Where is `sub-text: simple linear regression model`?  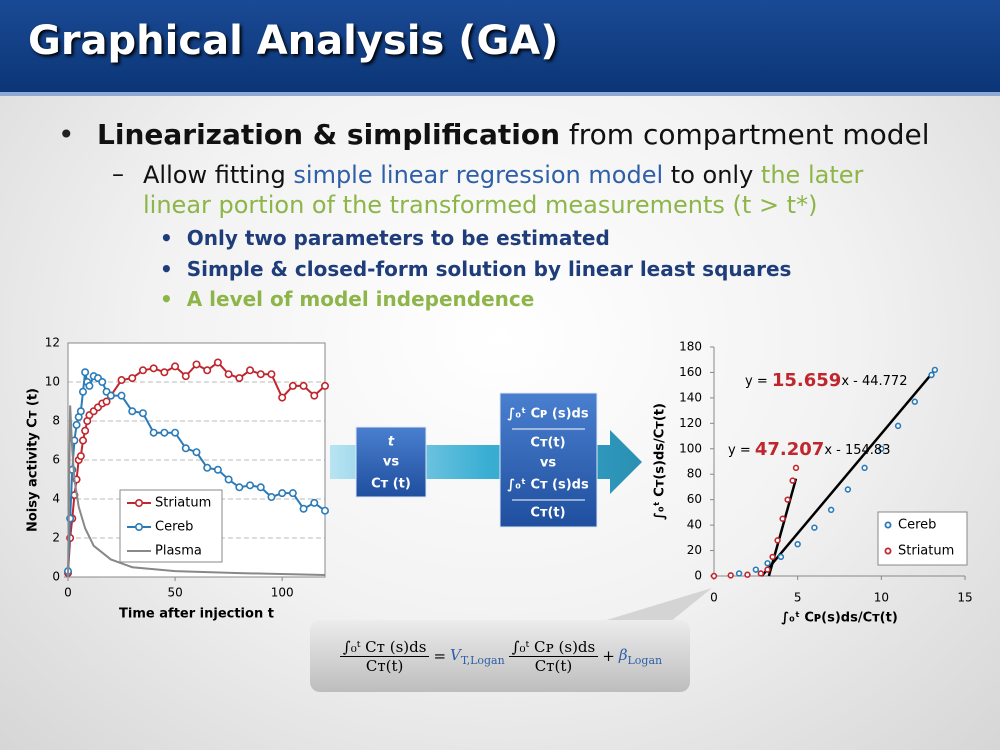
sub-text: simple linear regression model is located at coordinates (478, 175).